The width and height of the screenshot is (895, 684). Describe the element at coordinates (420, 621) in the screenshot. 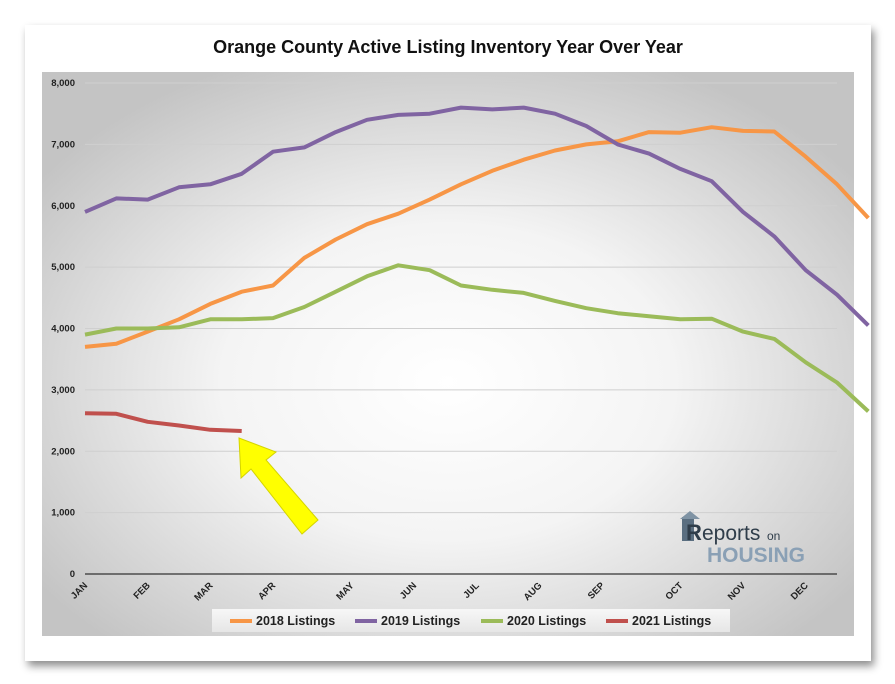

I see `legend-label: 2019 Listings` at that location.